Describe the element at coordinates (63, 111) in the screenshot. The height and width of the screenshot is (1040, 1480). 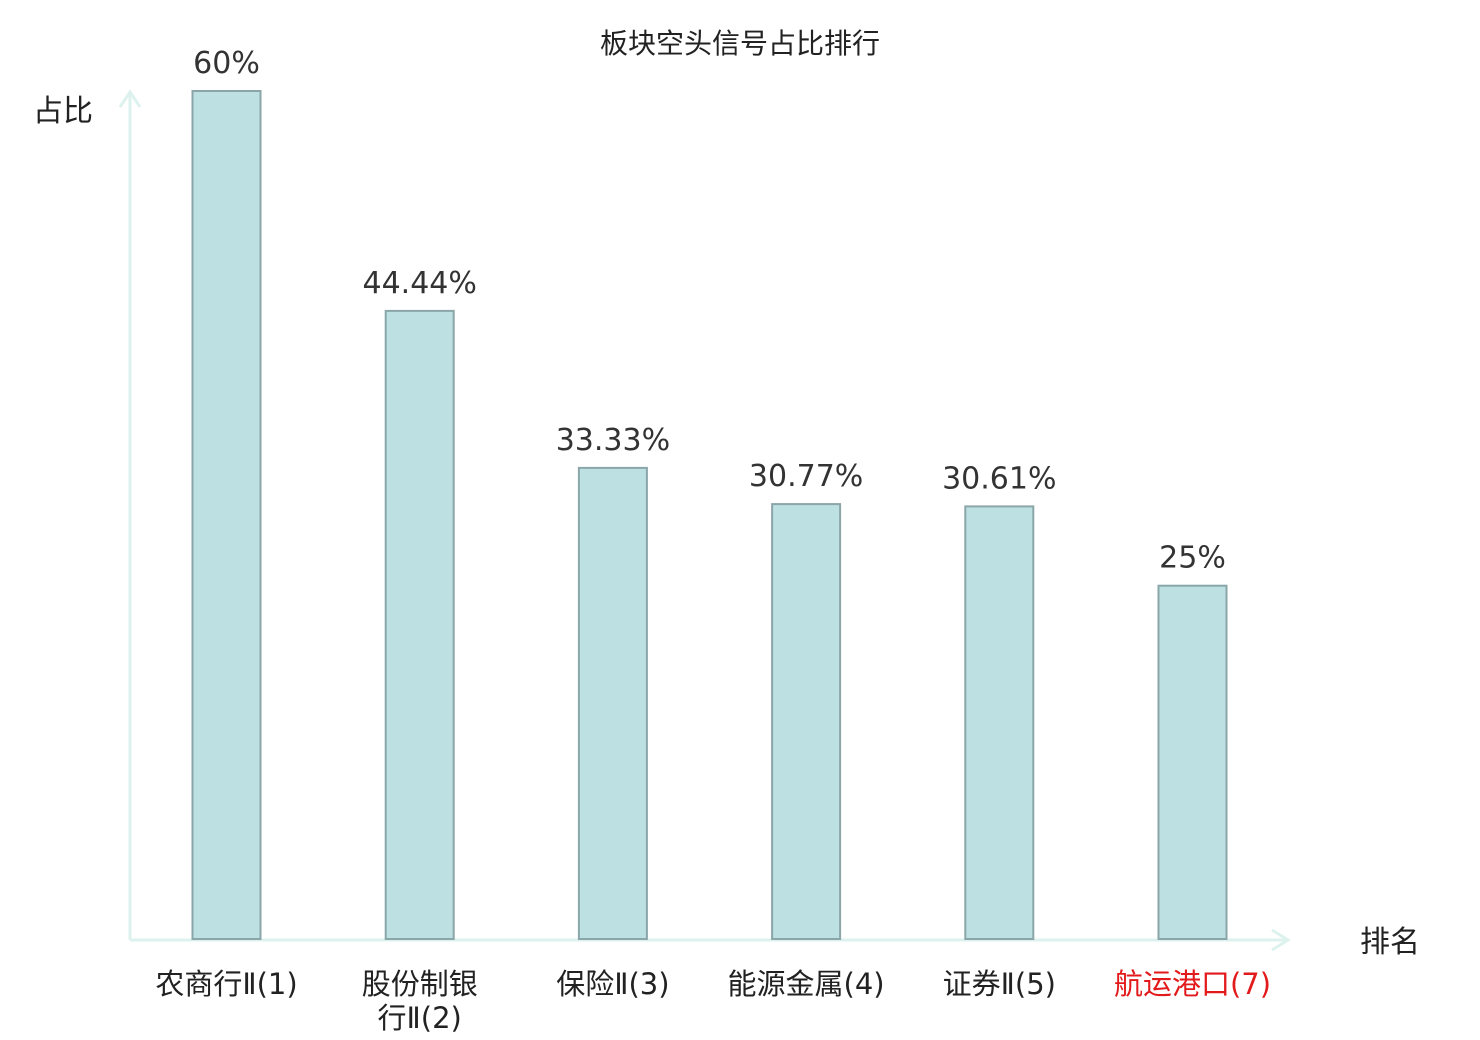
I see `y-axis-label: 占比` at that location.